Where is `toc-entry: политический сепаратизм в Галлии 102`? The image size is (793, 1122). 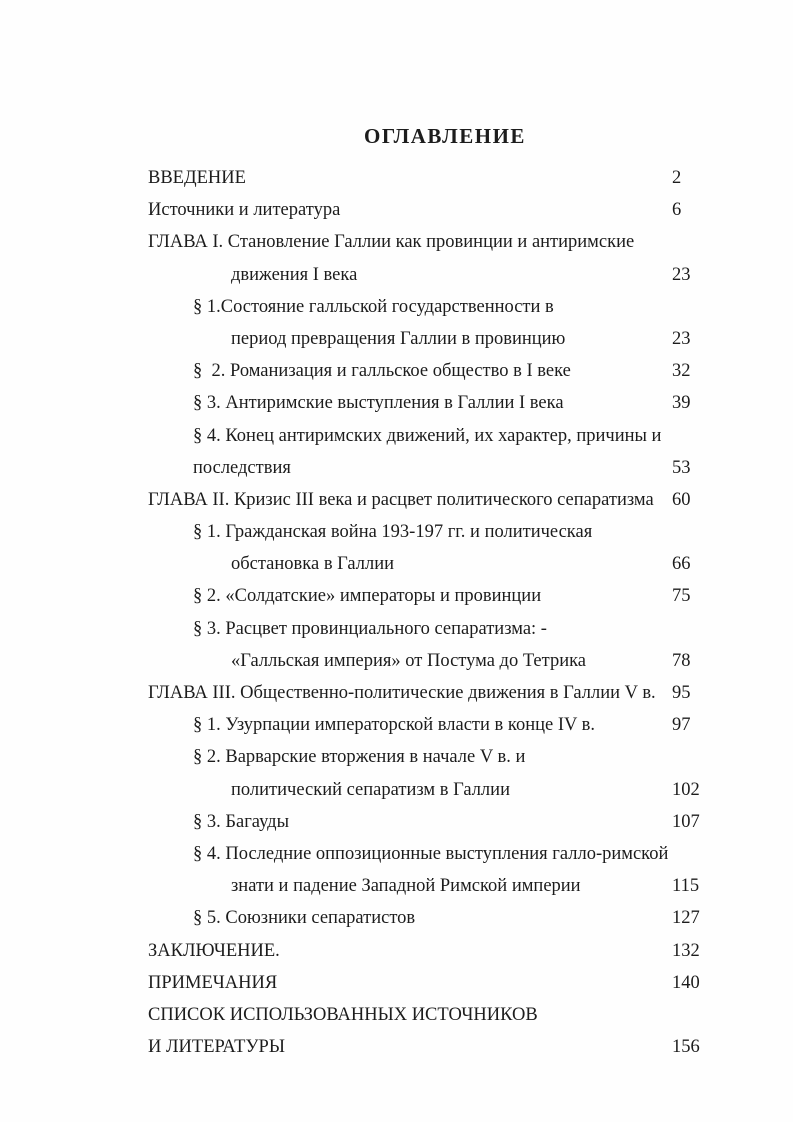
toc-entry: политический сепаратизм в Галлии 102 is located at coordinates (396, 790).